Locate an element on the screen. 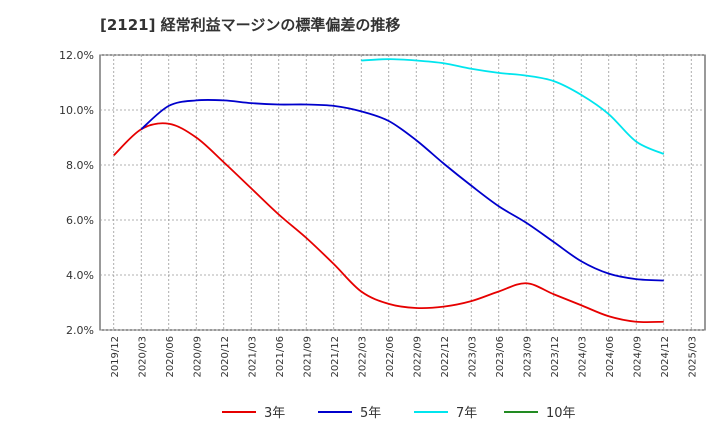 The width and height of the screenshot is (720, 440). x-tick-label: 2022/12 is located at coordinates (445, 357).